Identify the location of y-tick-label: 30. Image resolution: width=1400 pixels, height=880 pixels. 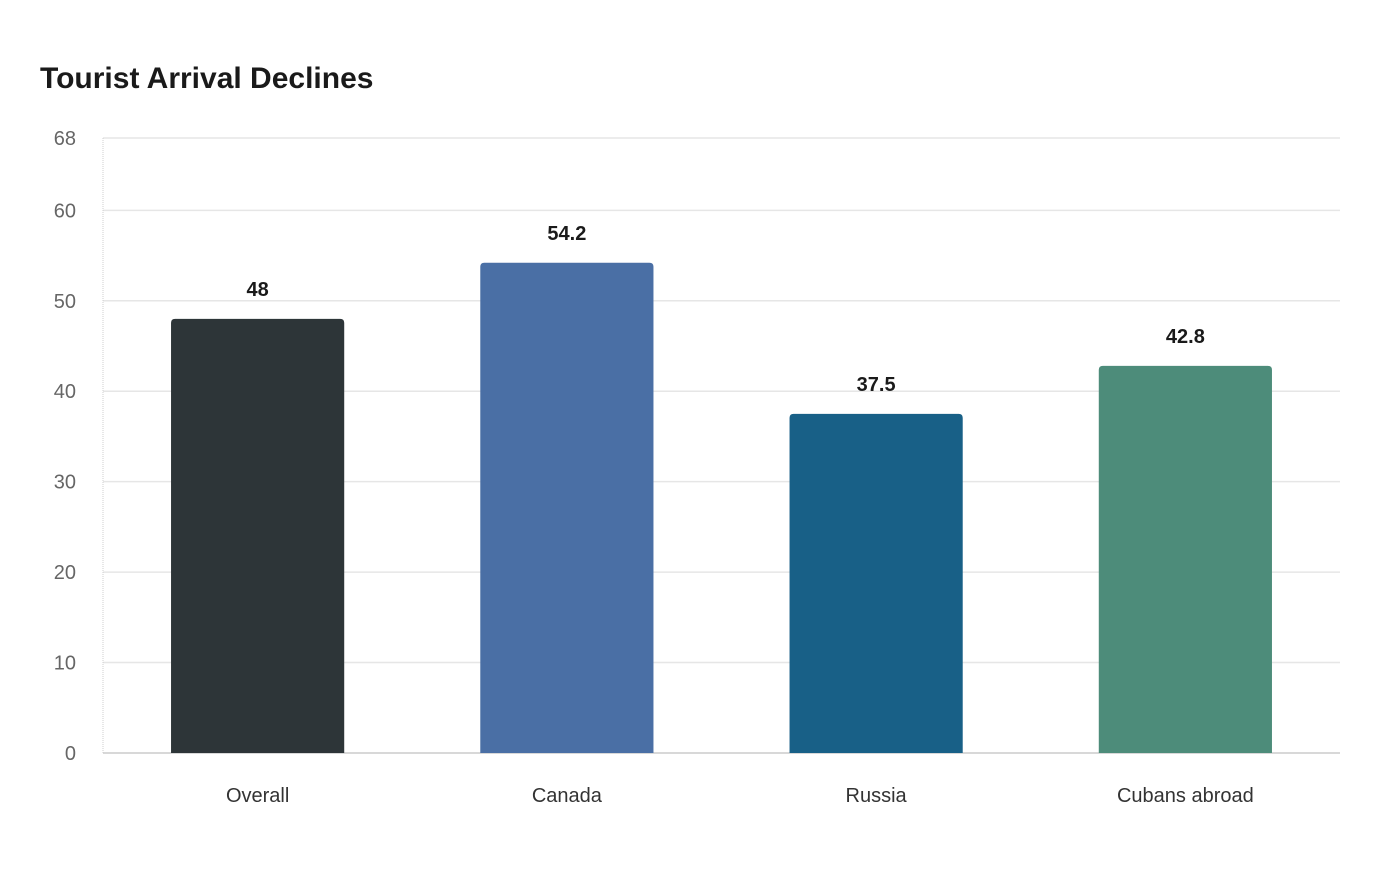
(65, 483).